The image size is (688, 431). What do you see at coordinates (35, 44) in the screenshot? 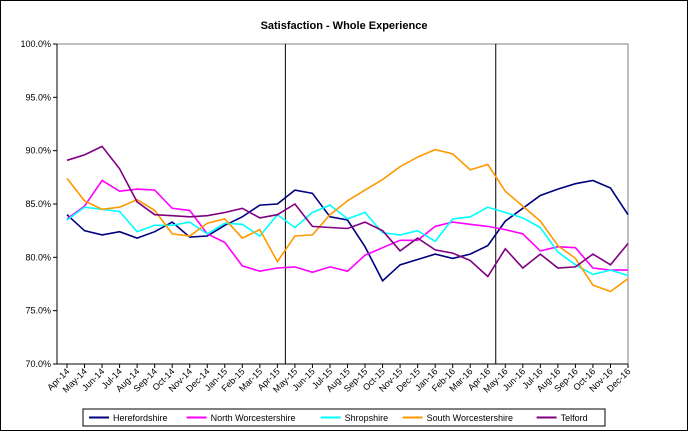
I see `y-tick-label: 100.0%` at bounding box center [35, 44].